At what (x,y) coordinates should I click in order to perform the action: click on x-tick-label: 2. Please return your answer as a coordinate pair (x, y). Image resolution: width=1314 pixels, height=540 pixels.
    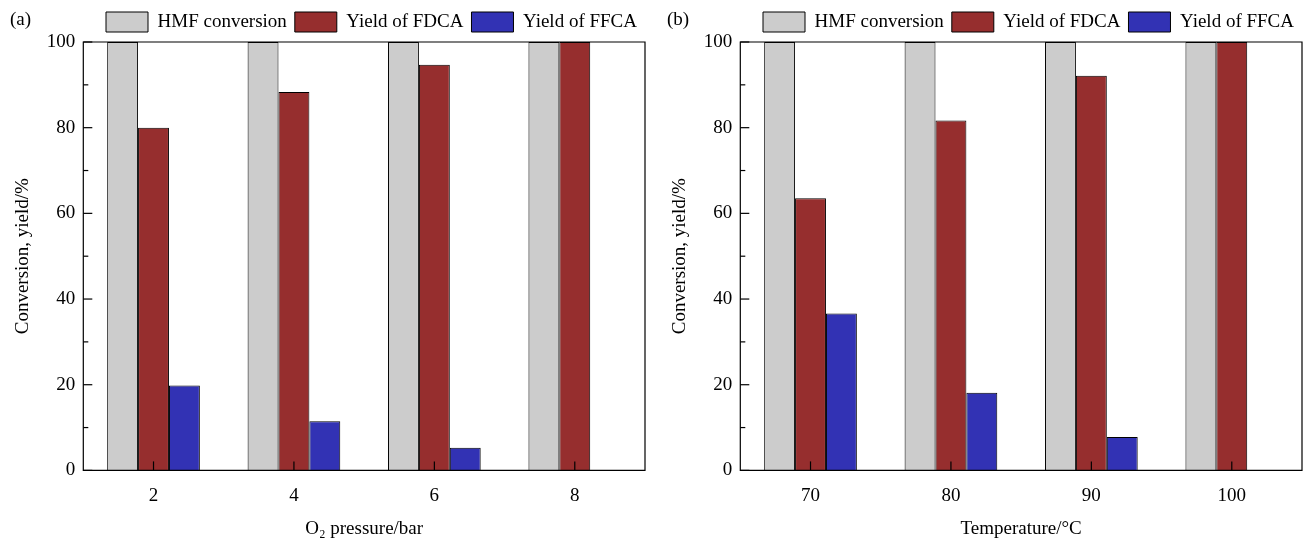
    Looking at the image, I should click on (153, 494).